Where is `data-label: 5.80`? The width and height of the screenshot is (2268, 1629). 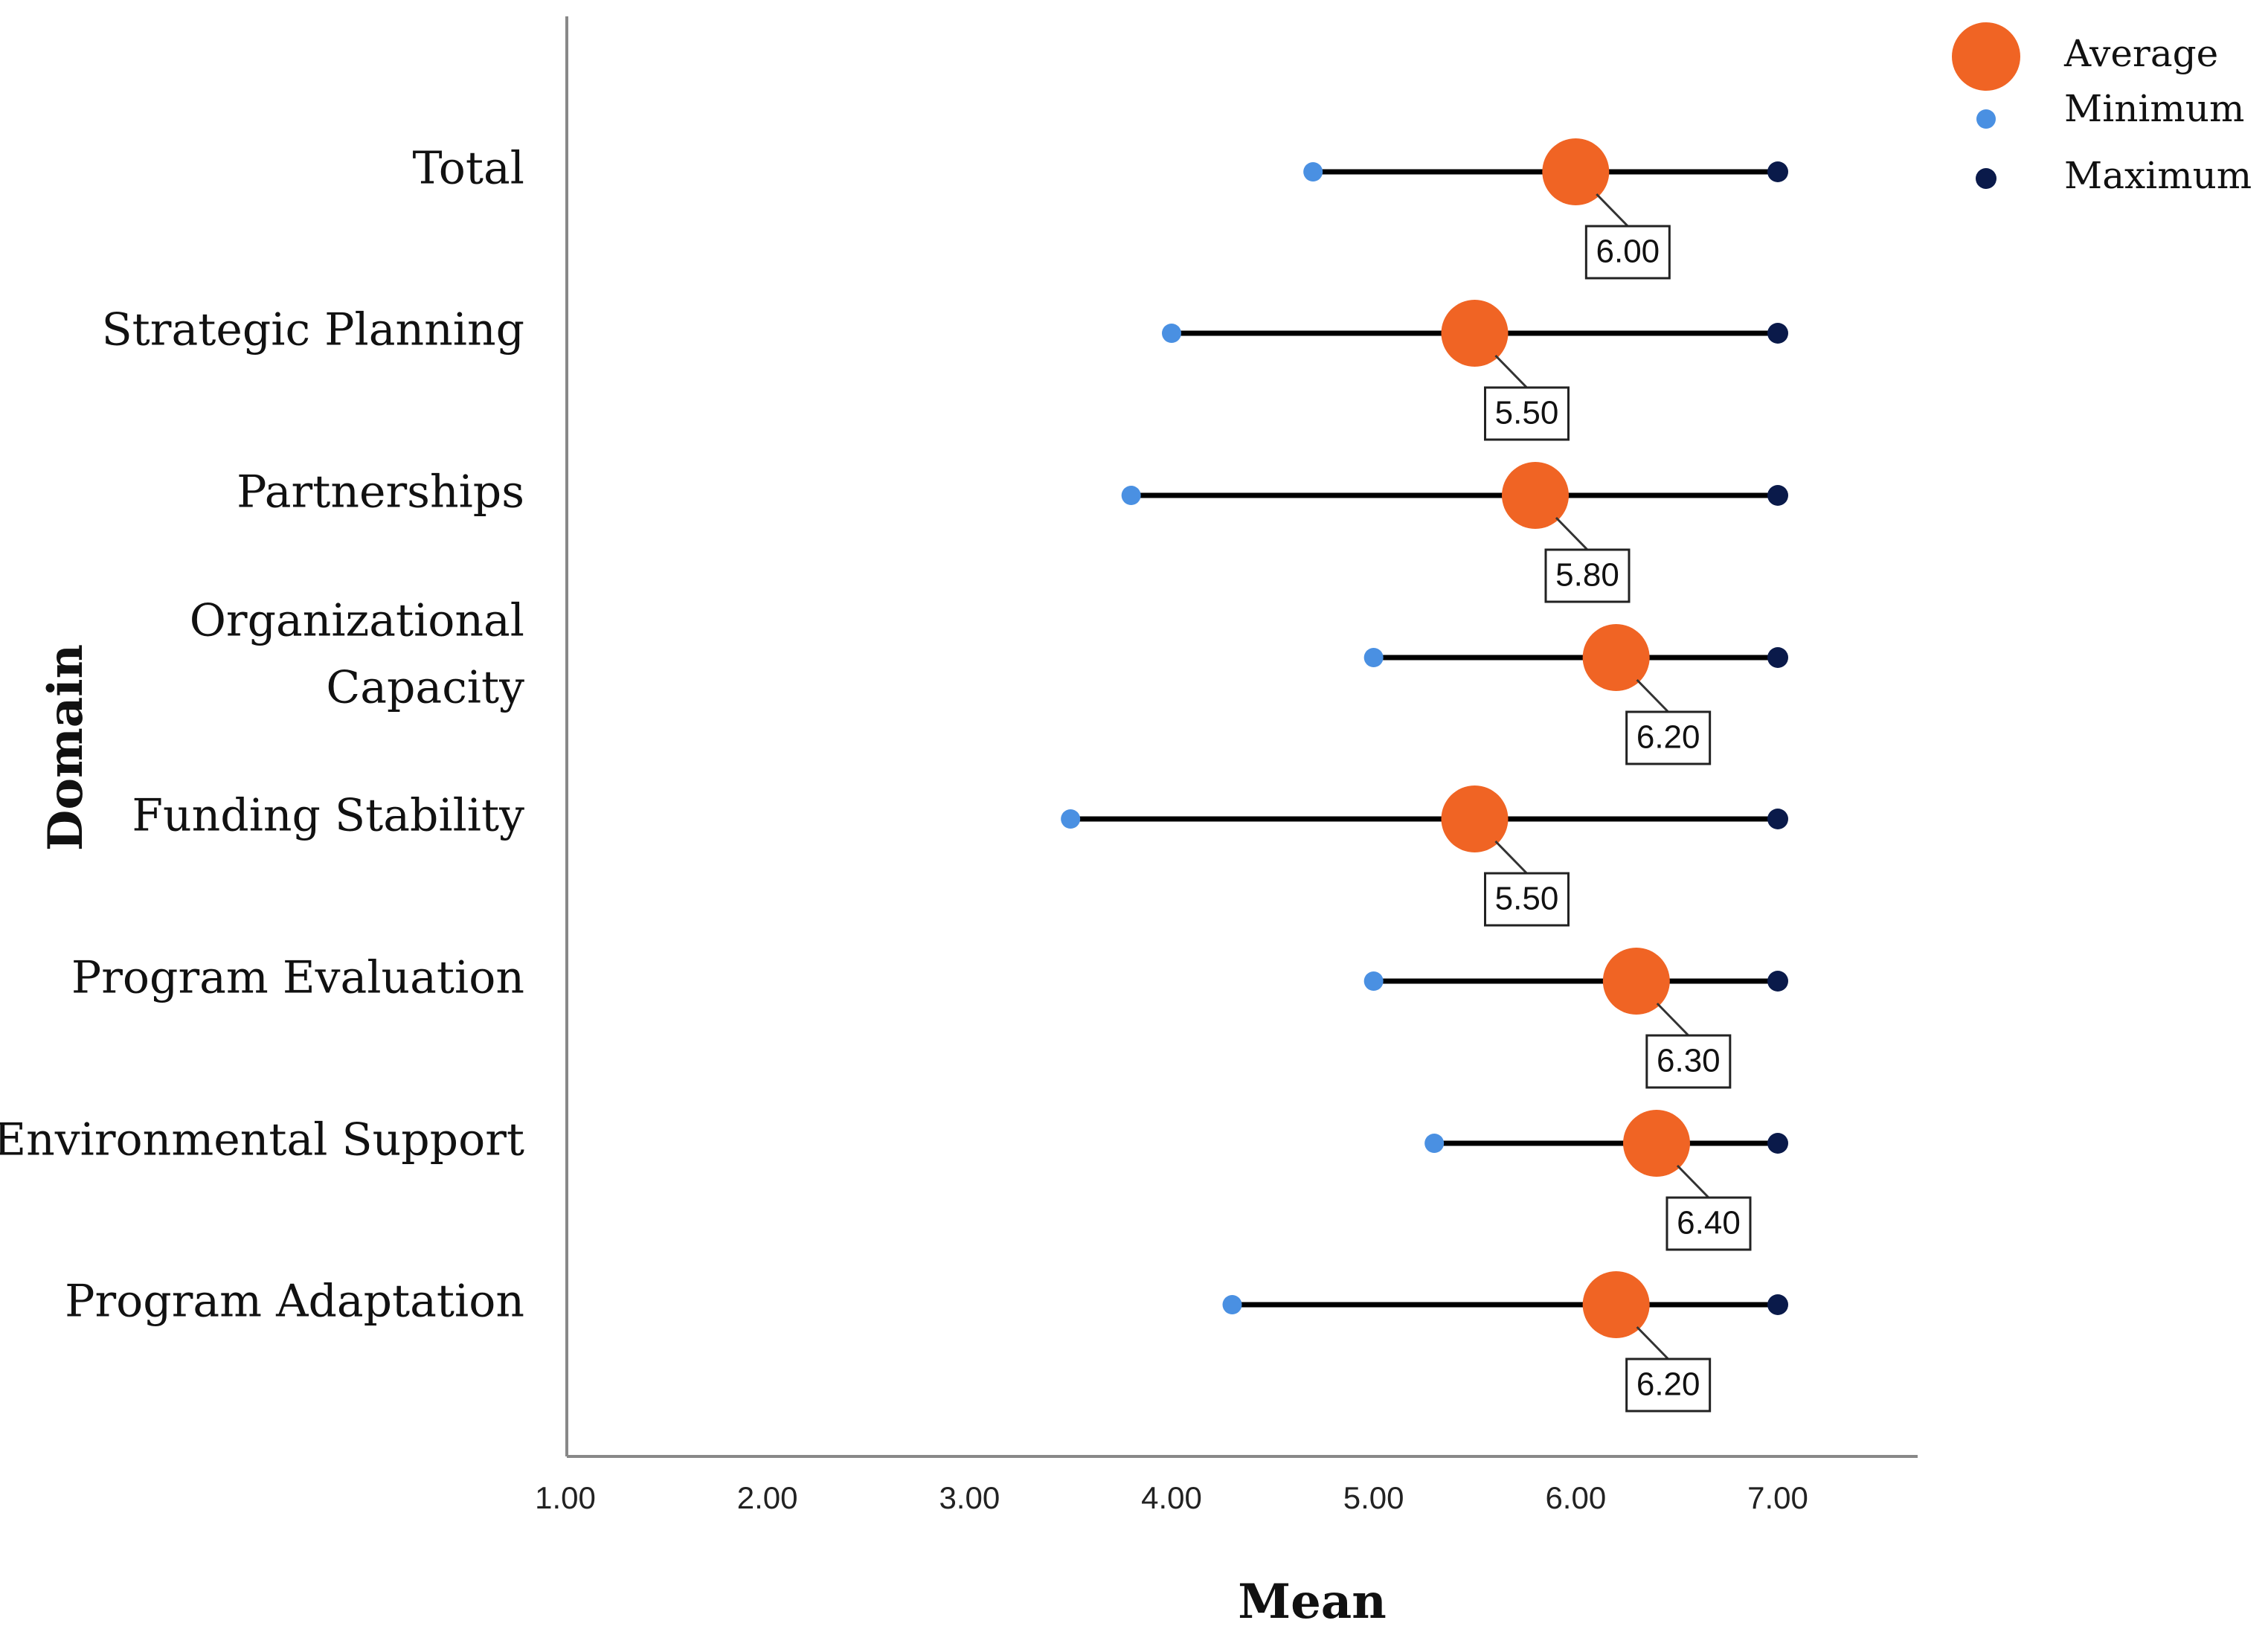 data-label: 5.80 is located at coordinates (1587, 575).